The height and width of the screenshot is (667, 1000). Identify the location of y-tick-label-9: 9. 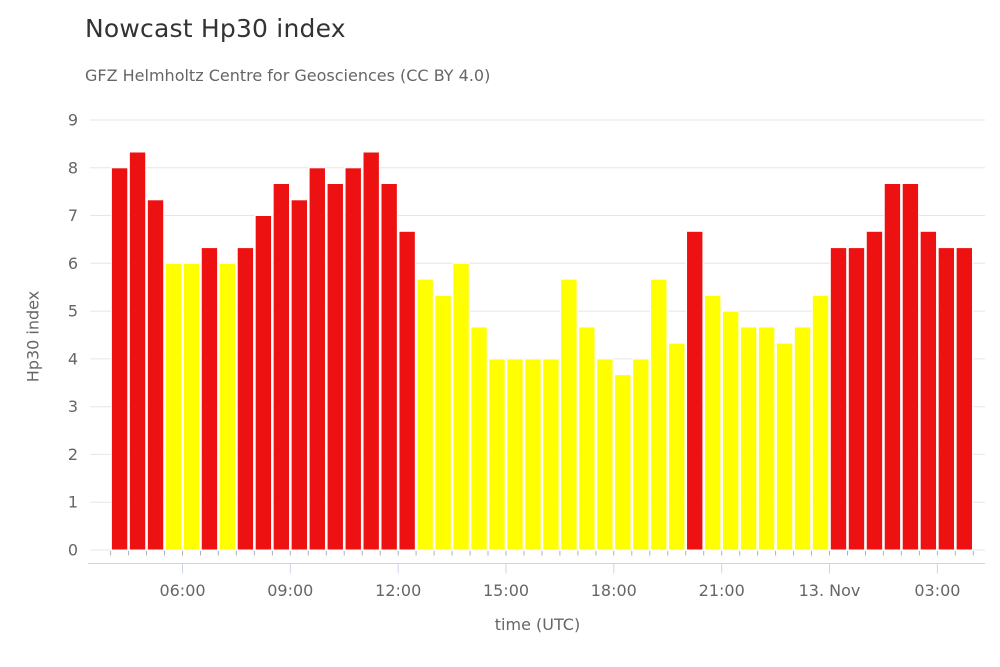
(73, 120).